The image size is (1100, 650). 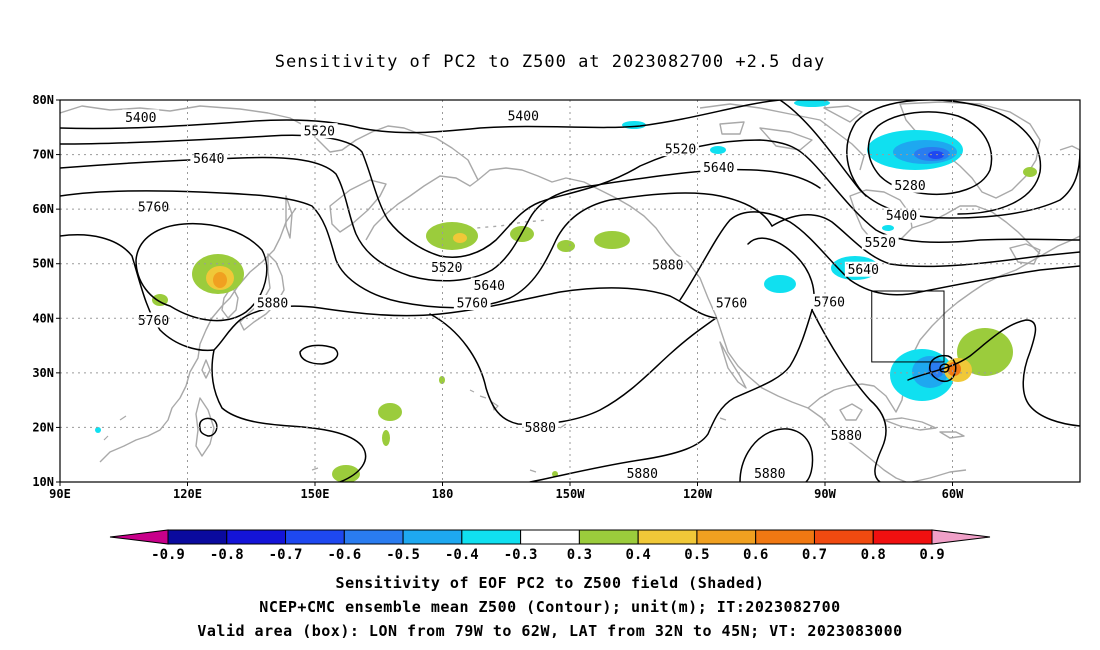 I want to click on colorbar-label: 0.3, so click(x=579, y=555).